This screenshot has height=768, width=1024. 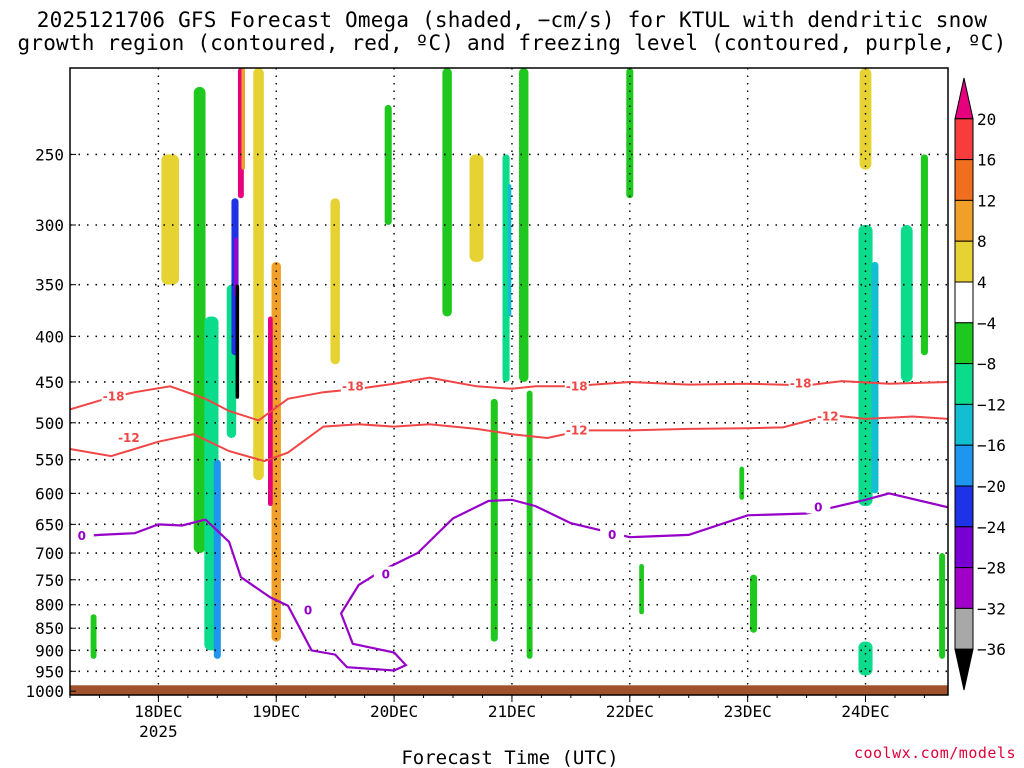 I want to click on contour-label-minus-18-1: -18, so click(x=353, y=386).